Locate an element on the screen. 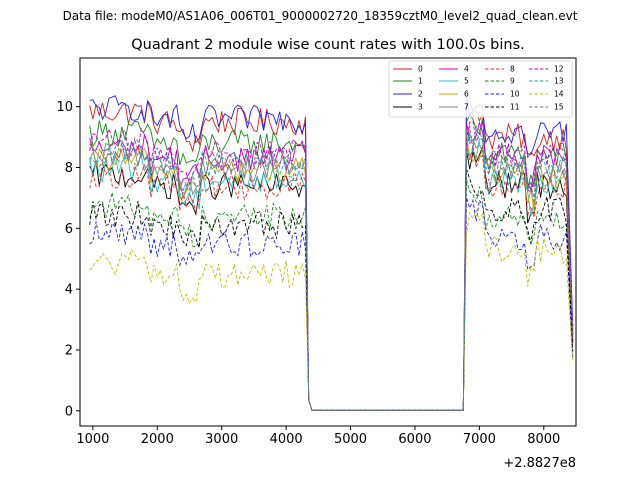 The height and width of the screenshot is (480, 640). legend-label-3: 3 is located at coordinates (420, 107).